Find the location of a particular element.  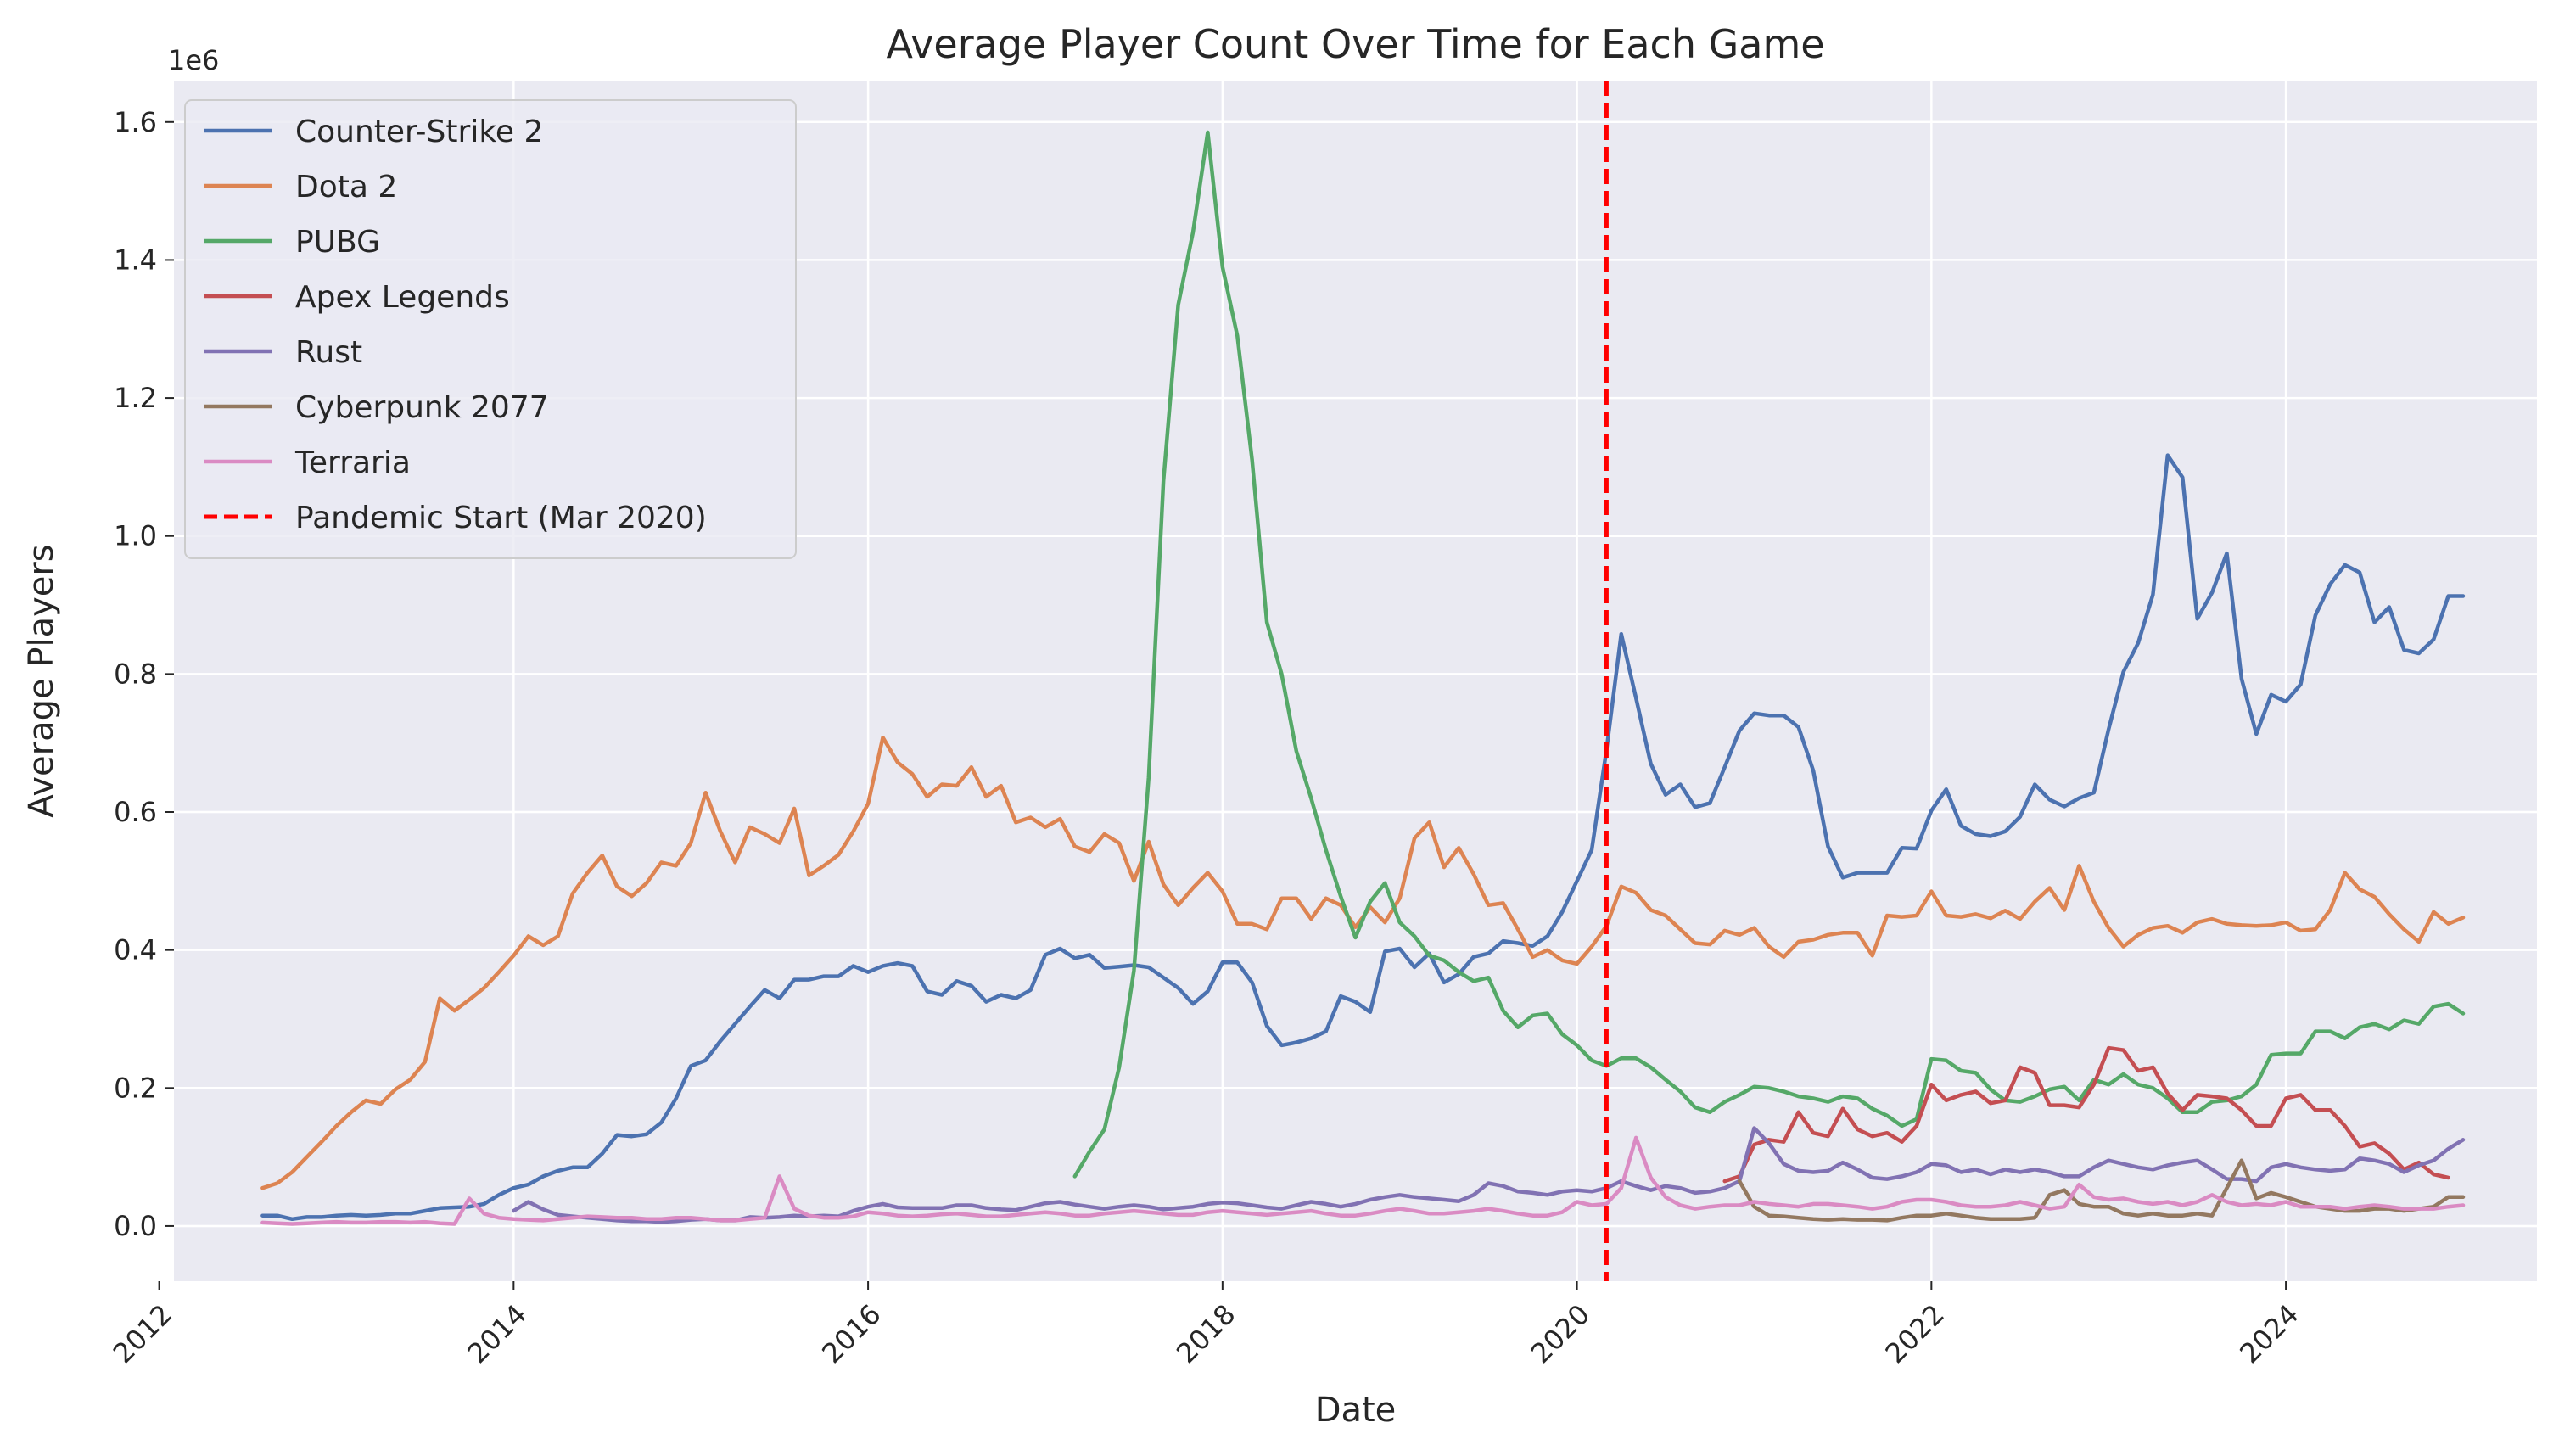

legend-label-counter-strike-2: Counter-Strike 2 is located at coordinates (419, 132).